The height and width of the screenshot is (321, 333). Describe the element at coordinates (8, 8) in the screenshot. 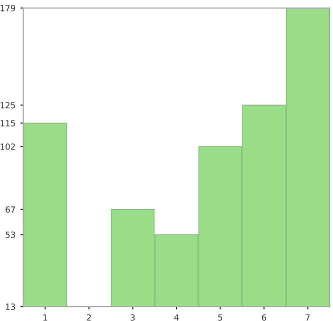

I see `y-tick-label: 179` at that location.